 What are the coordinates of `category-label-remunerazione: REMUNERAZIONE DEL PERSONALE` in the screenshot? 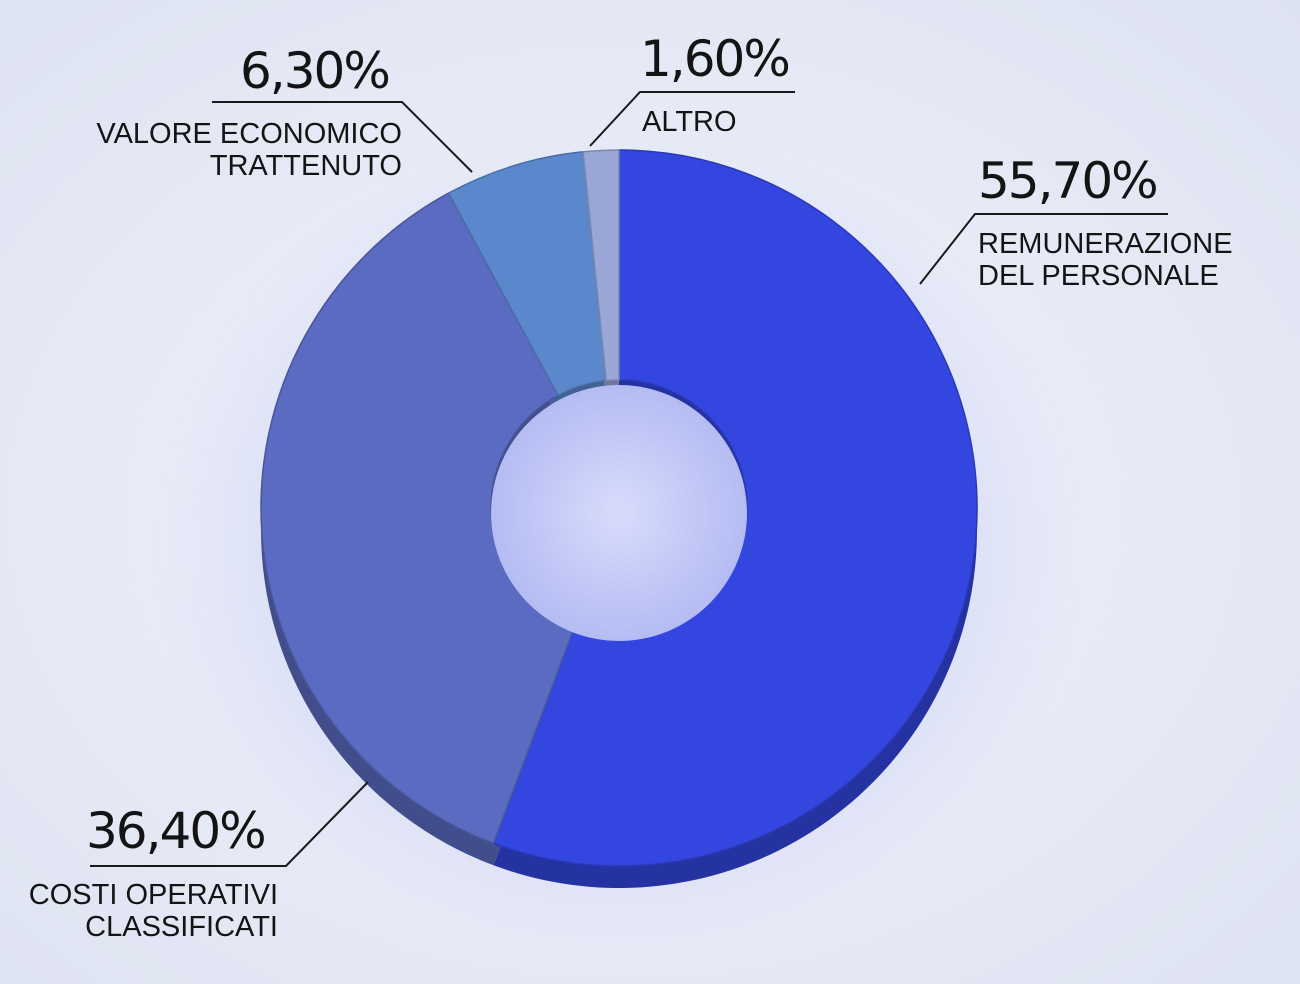 It's located at (1105, 260).